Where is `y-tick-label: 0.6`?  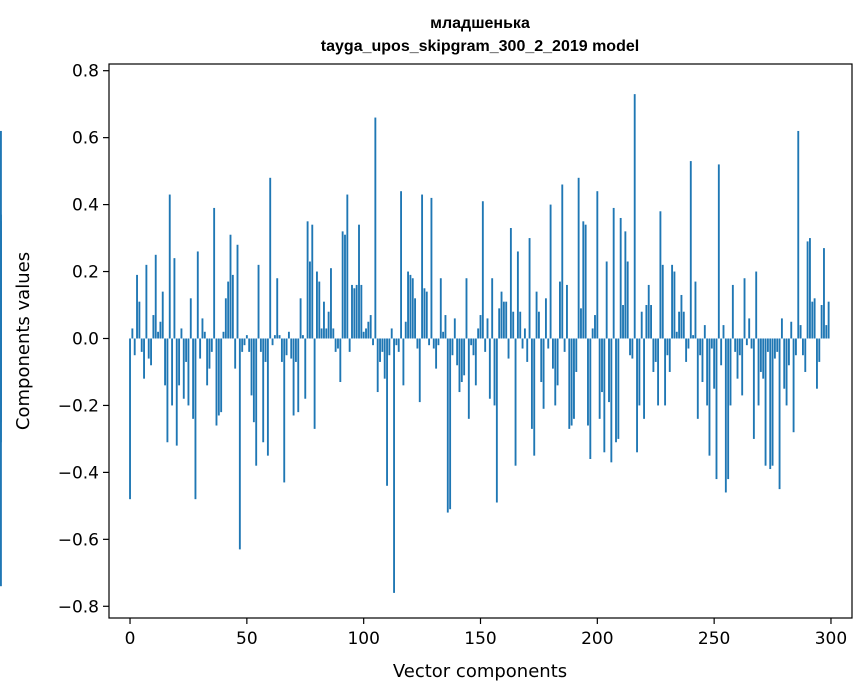
y-tick-label: 0.6 is located at coordinates (85, 139).